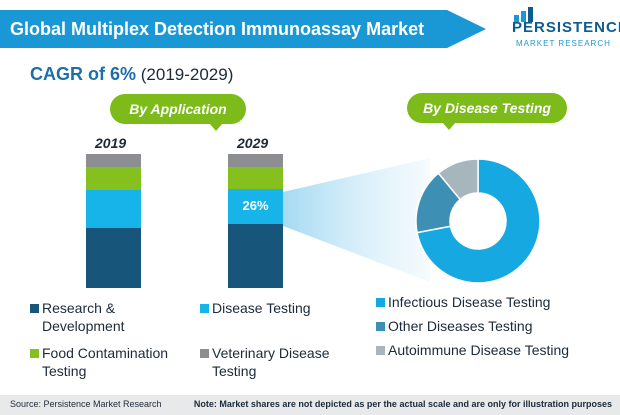 This screenshot has height=415, width=620. I want to click on by-disease-pill-arrow, so click(449, 126).